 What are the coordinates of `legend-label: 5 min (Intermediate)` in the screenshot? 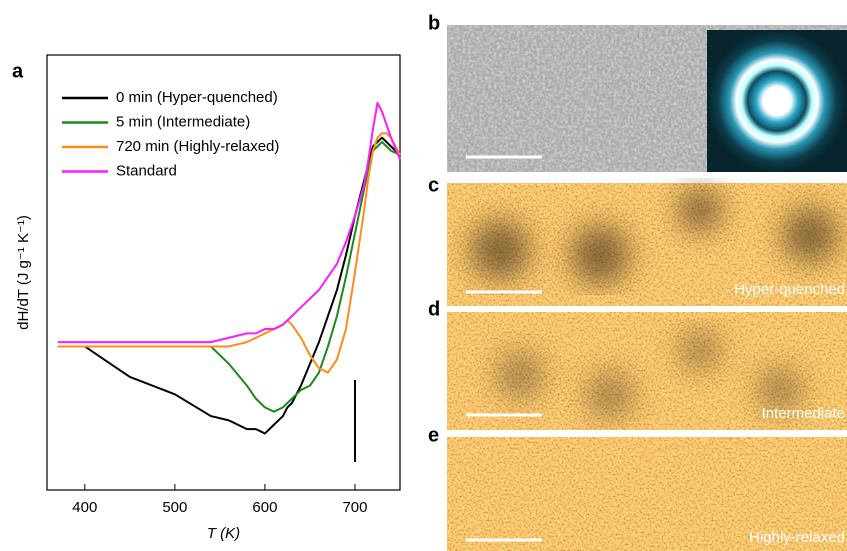 It's located at (183, 121).